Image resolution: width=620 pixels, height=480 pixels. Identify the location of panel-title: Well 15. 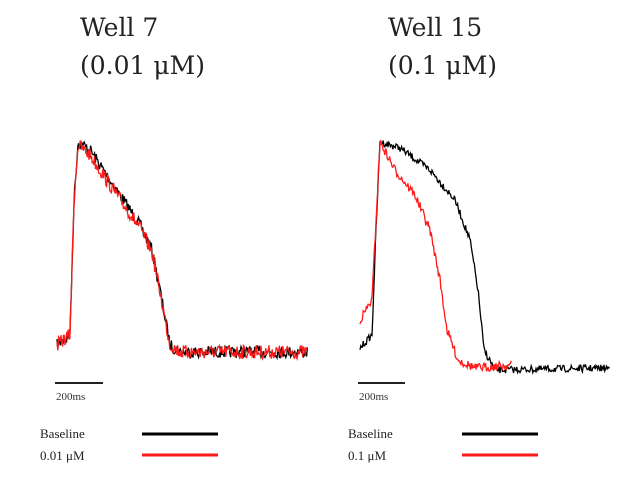
(435, 27).